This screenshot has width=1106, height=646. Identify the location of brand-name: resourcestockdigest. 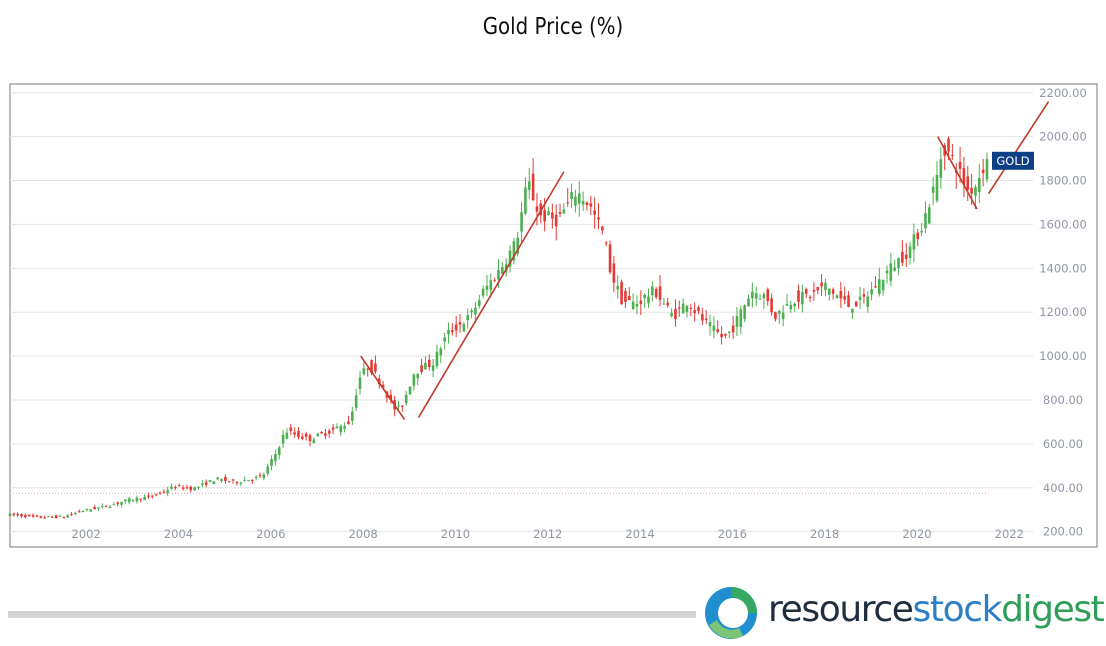
(936, 609).